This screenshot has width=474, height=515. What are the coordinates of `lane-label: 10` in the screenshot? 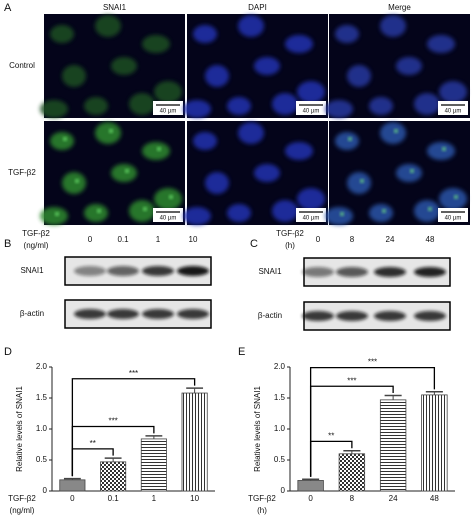 It's located at (193, 239).